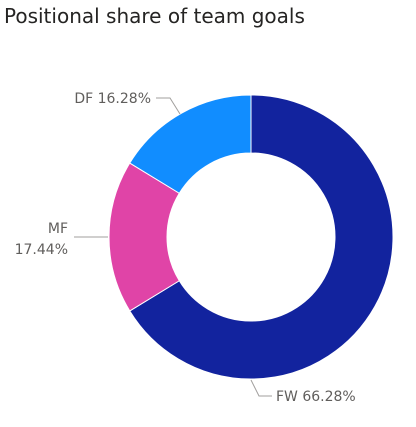 This screenshot has height=427, width=416. Describe the element at coordinates (41, 250) in the screenshot. I see `data-label-mf-value: 17.44%` at that location.